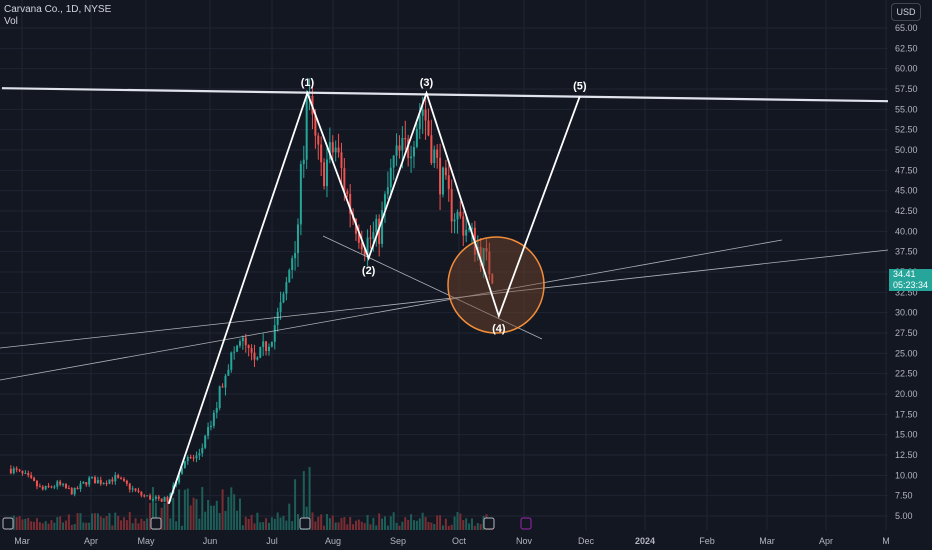  What do you see at coordinates (91, 541) in the screenshot?
I see `time-tick-label: Apr` at bounding box center [91, 541].